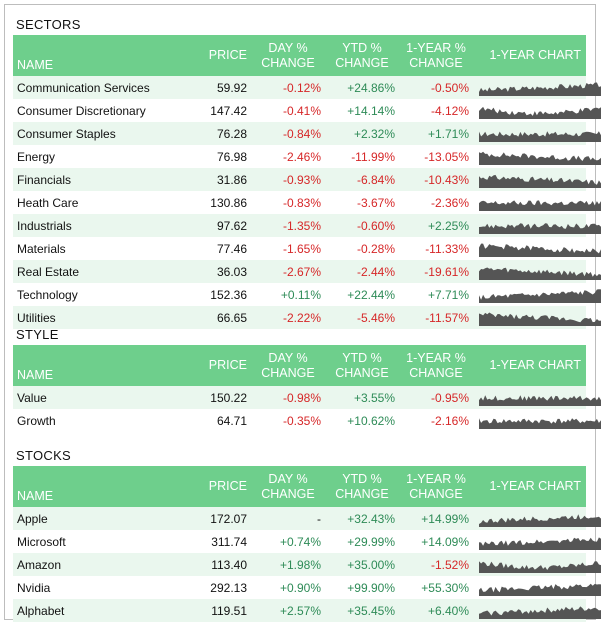  I want to click on row-1yr-change: +55.30%, so click(445, 587).